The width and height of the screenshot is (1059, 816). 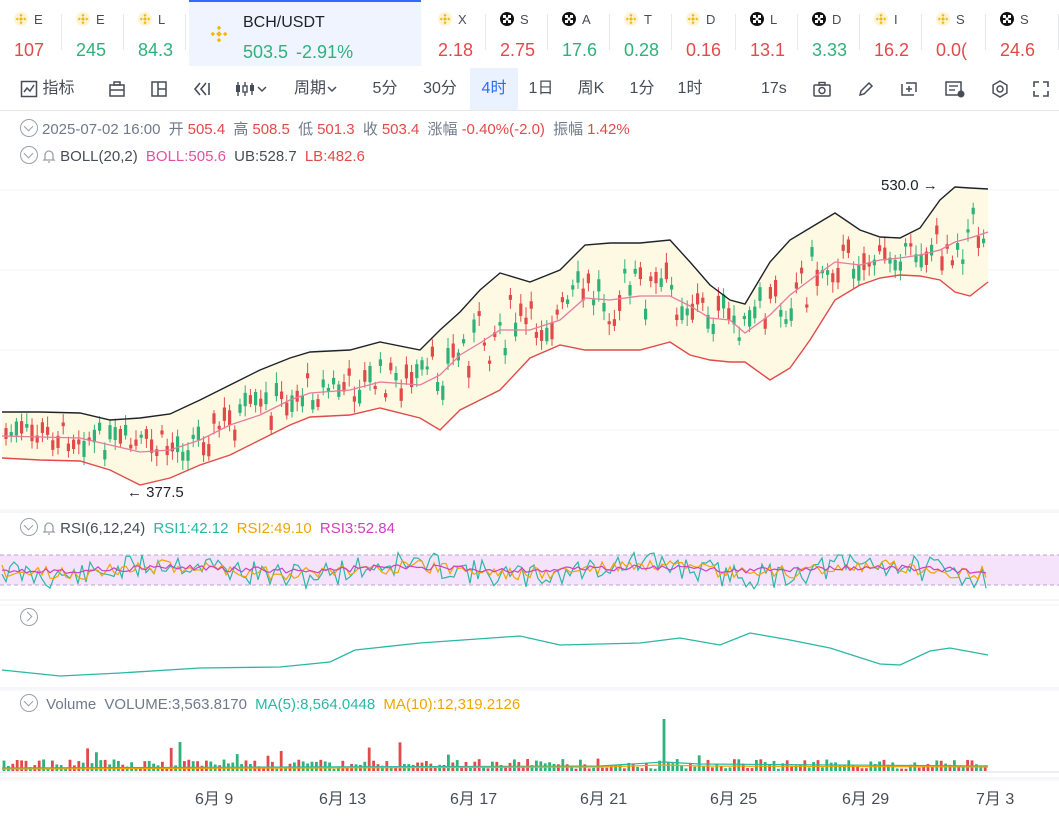 What do you see at coordinates (704, 33) in the screenshot?
I see `ticker-item: D 0.16` at bounding box center [704, 33].